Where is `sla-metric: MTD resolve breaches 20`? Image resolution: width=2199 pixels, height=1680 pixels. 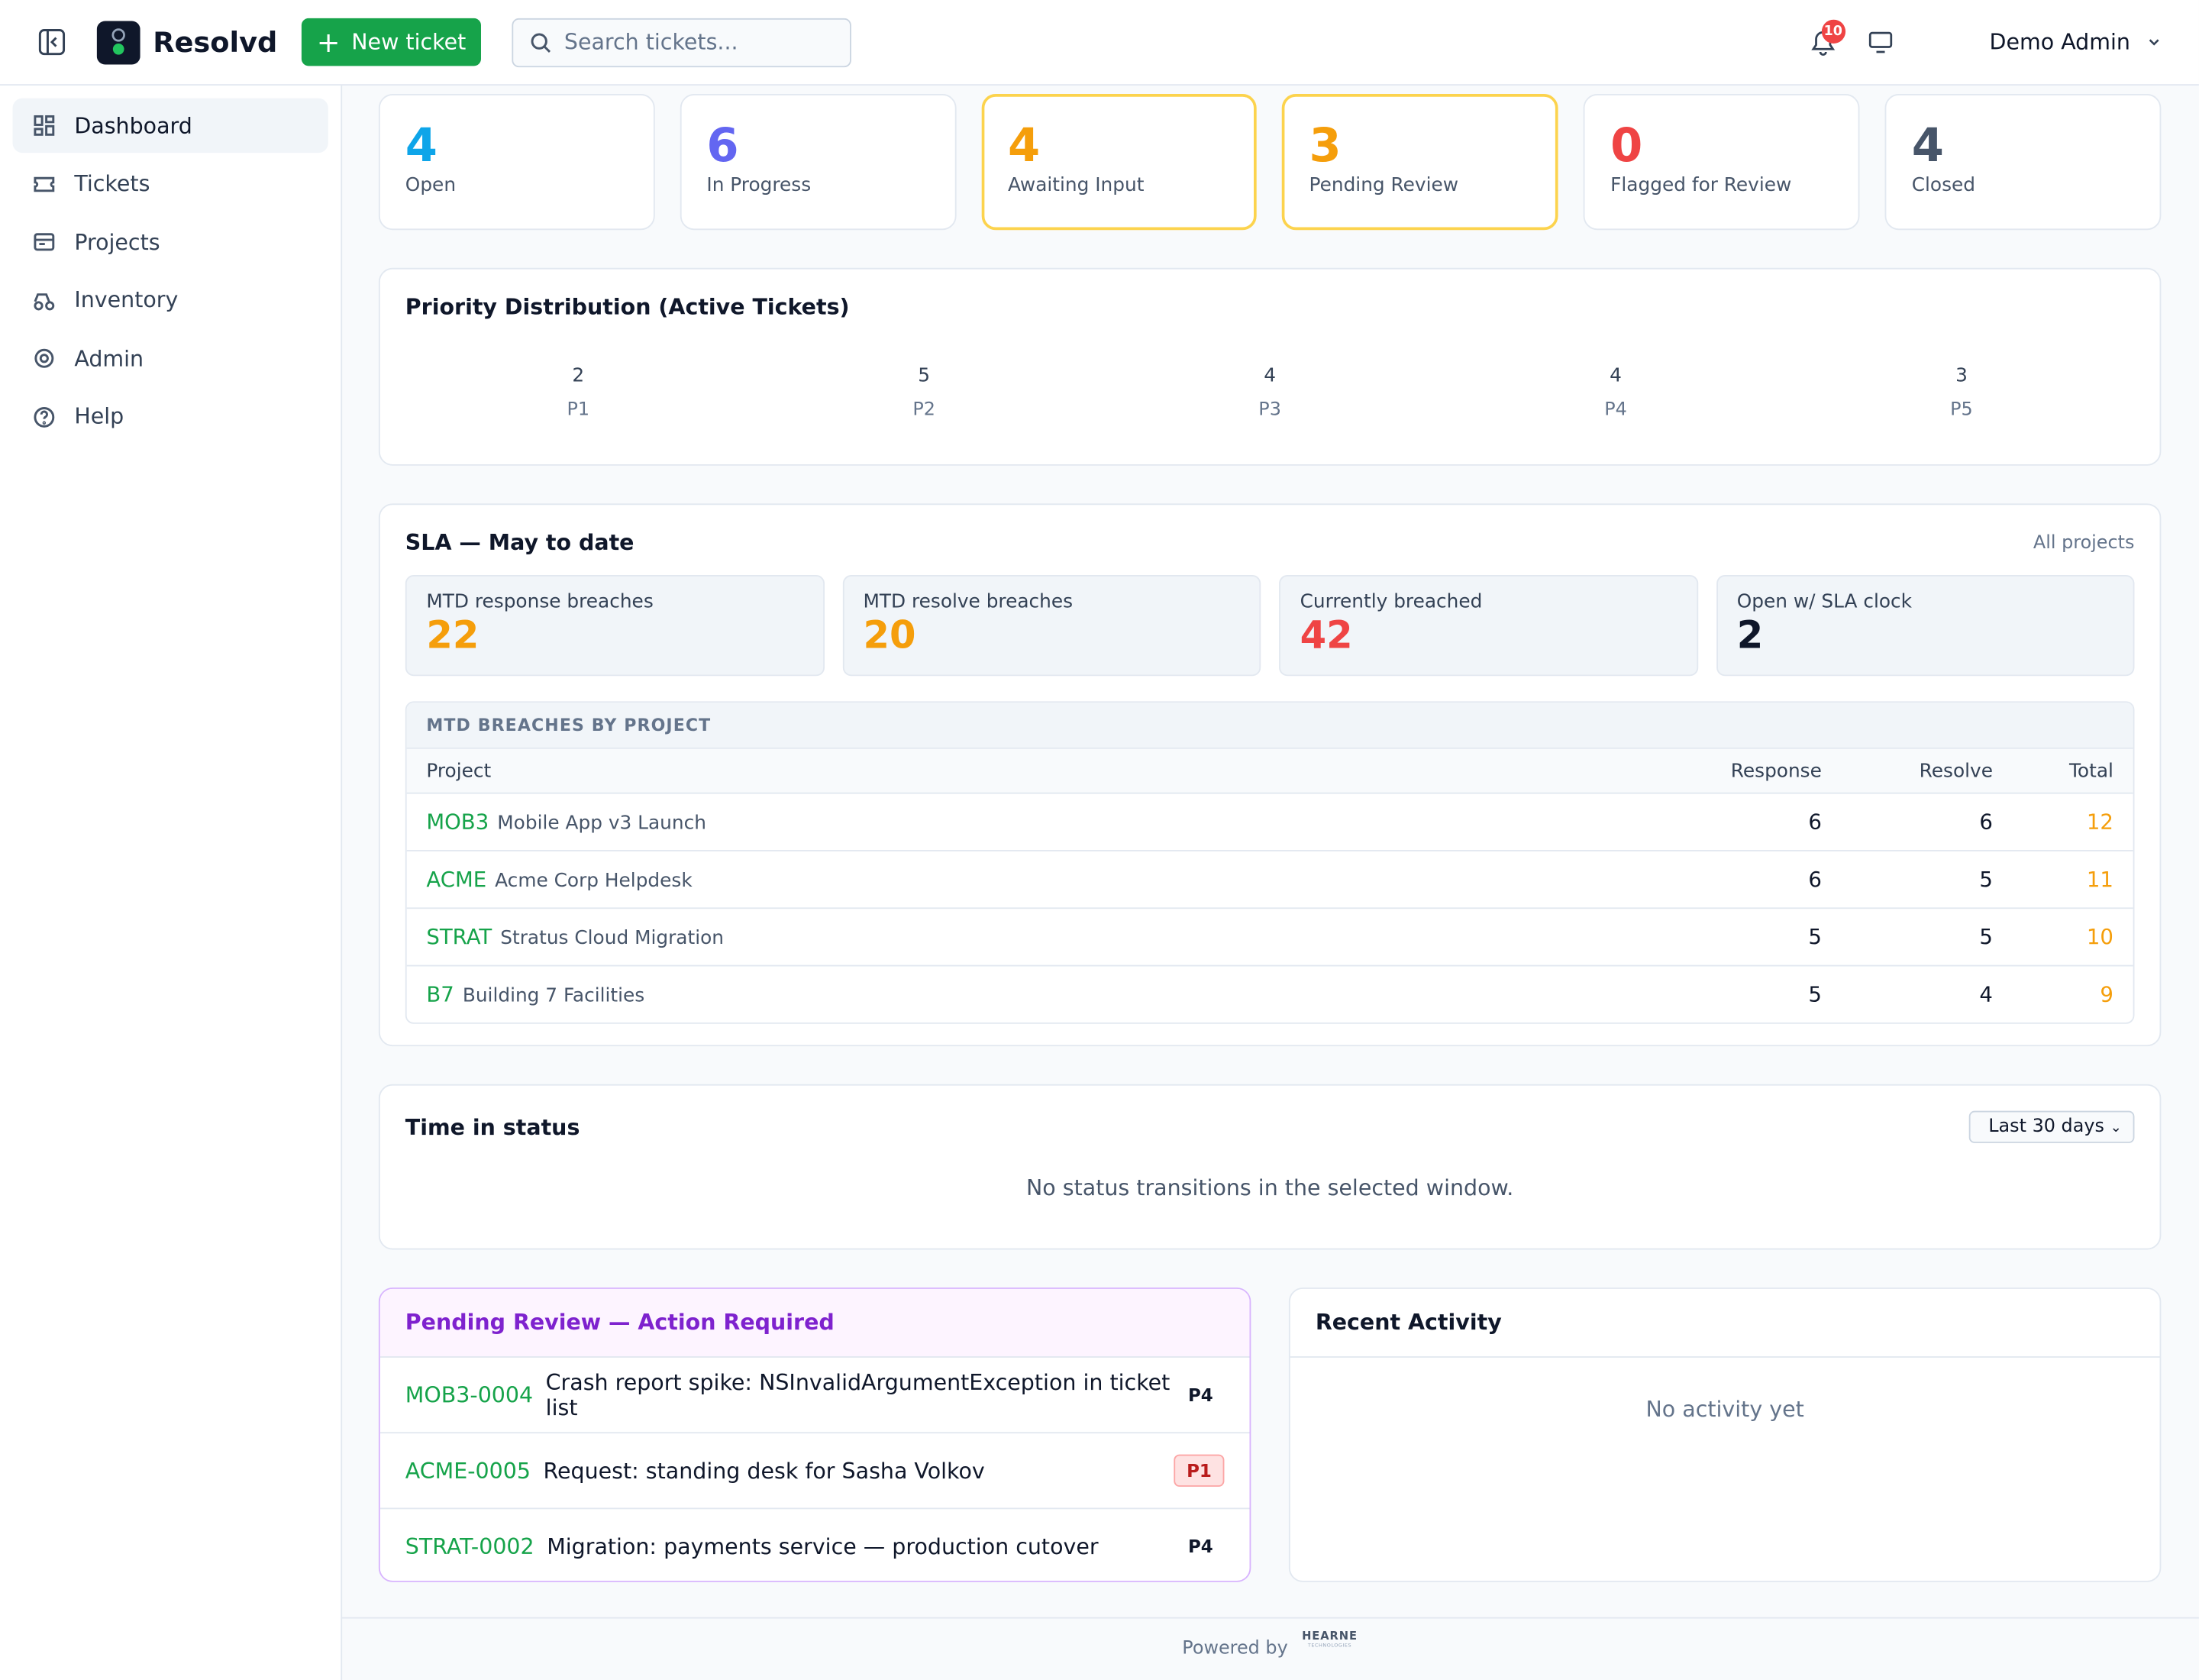
sla-metric: MTD resolve breaches 20 is located at coordinates (1051, 626).